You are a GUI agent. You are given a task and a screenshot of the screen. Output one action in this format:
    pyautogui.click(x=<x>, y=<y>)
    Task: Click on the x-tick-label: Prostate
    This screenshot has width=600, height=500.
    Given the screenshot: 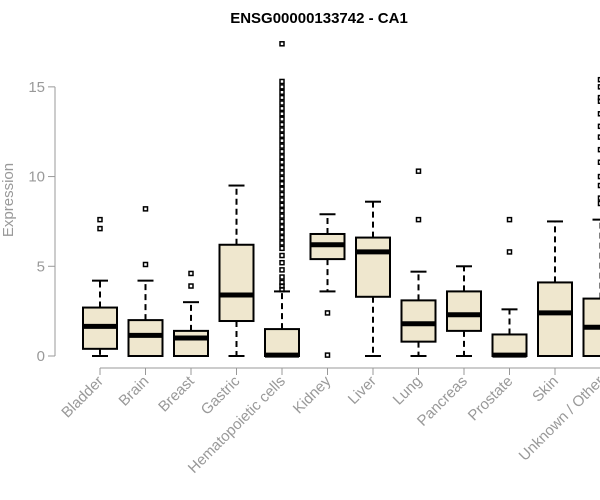 What is the action you would take?
    pyautogui.click(x=491, y=399)
    